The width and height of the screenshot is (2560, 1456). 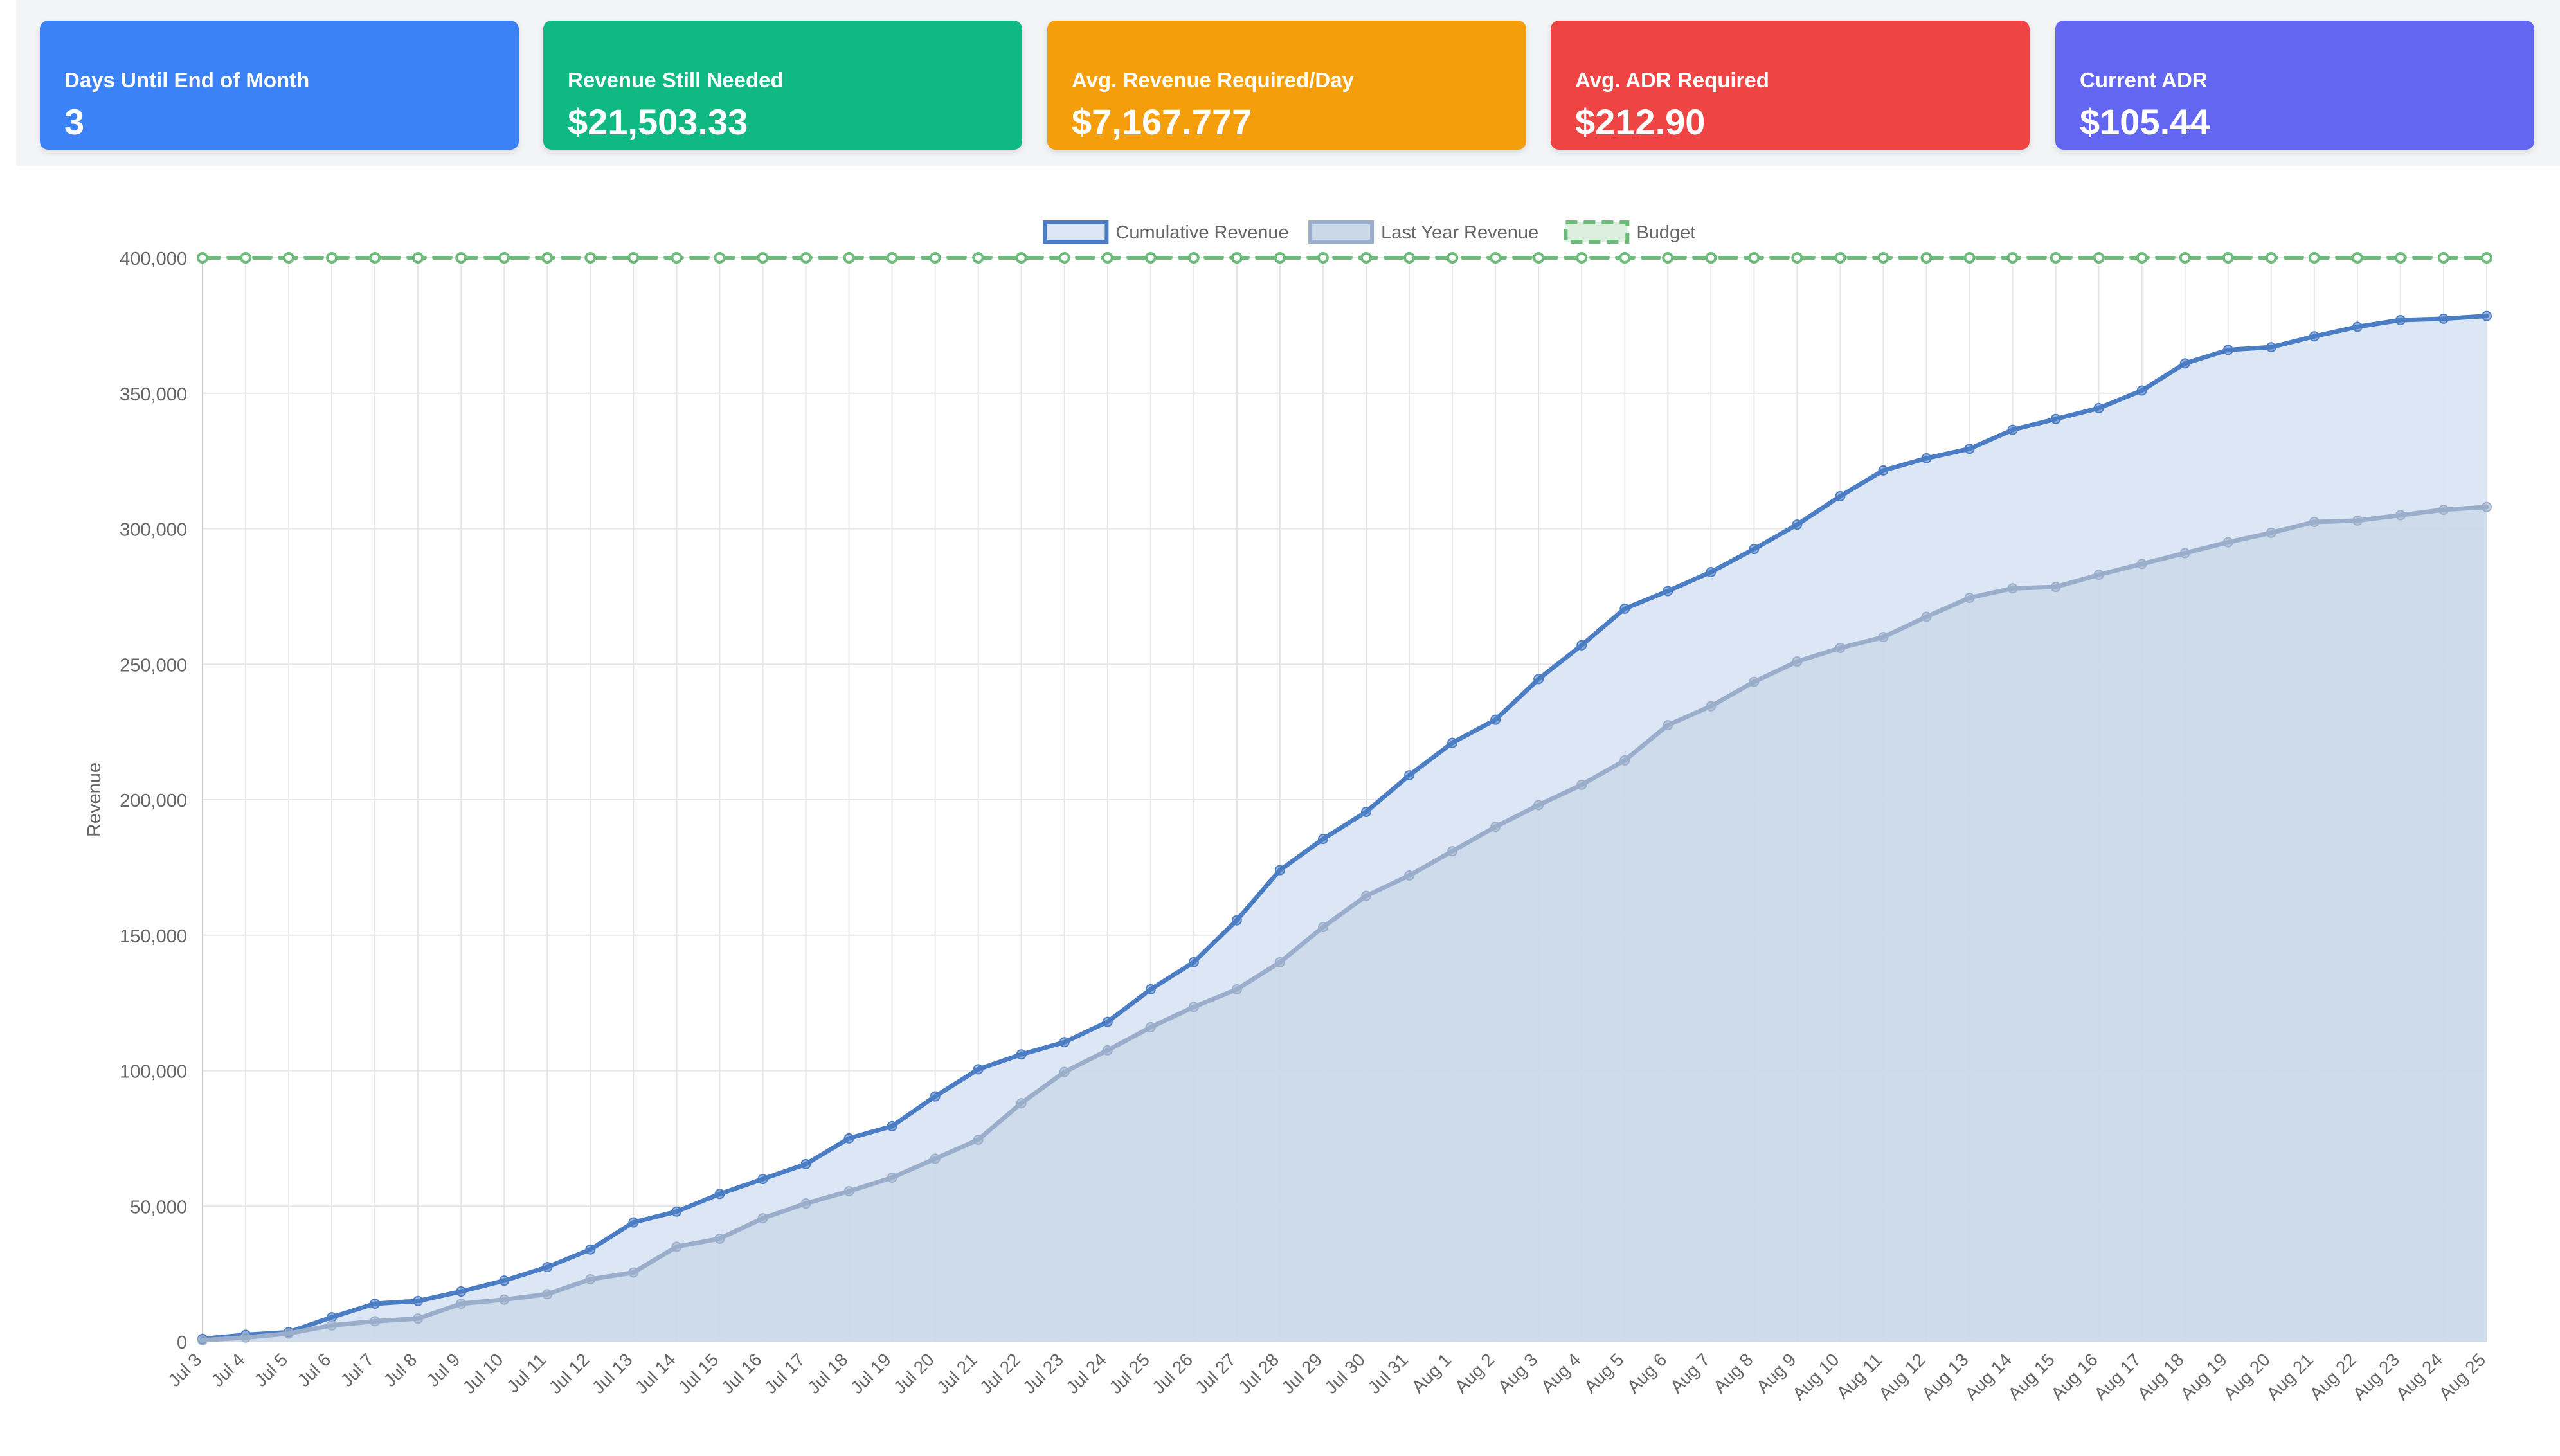 I want to click on legend-label-budget: Budget, so click(x=1665, y=232).